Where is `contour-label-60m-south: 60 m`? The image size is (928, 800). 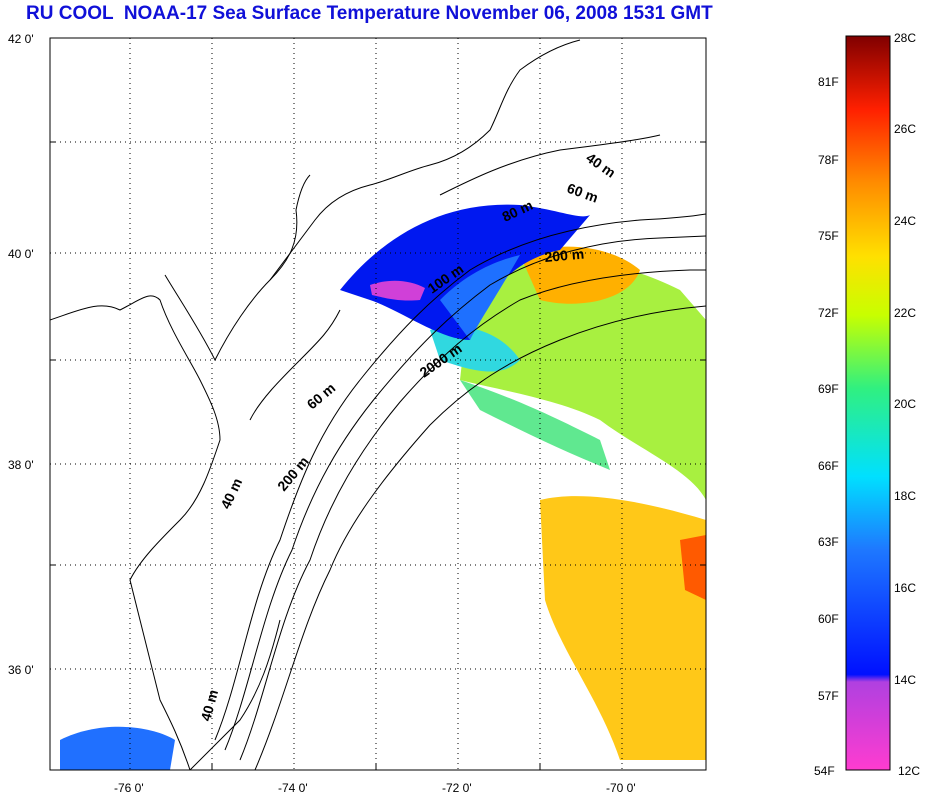
contour-label-60m-south: 60 m is located at coordinates (321, 396).